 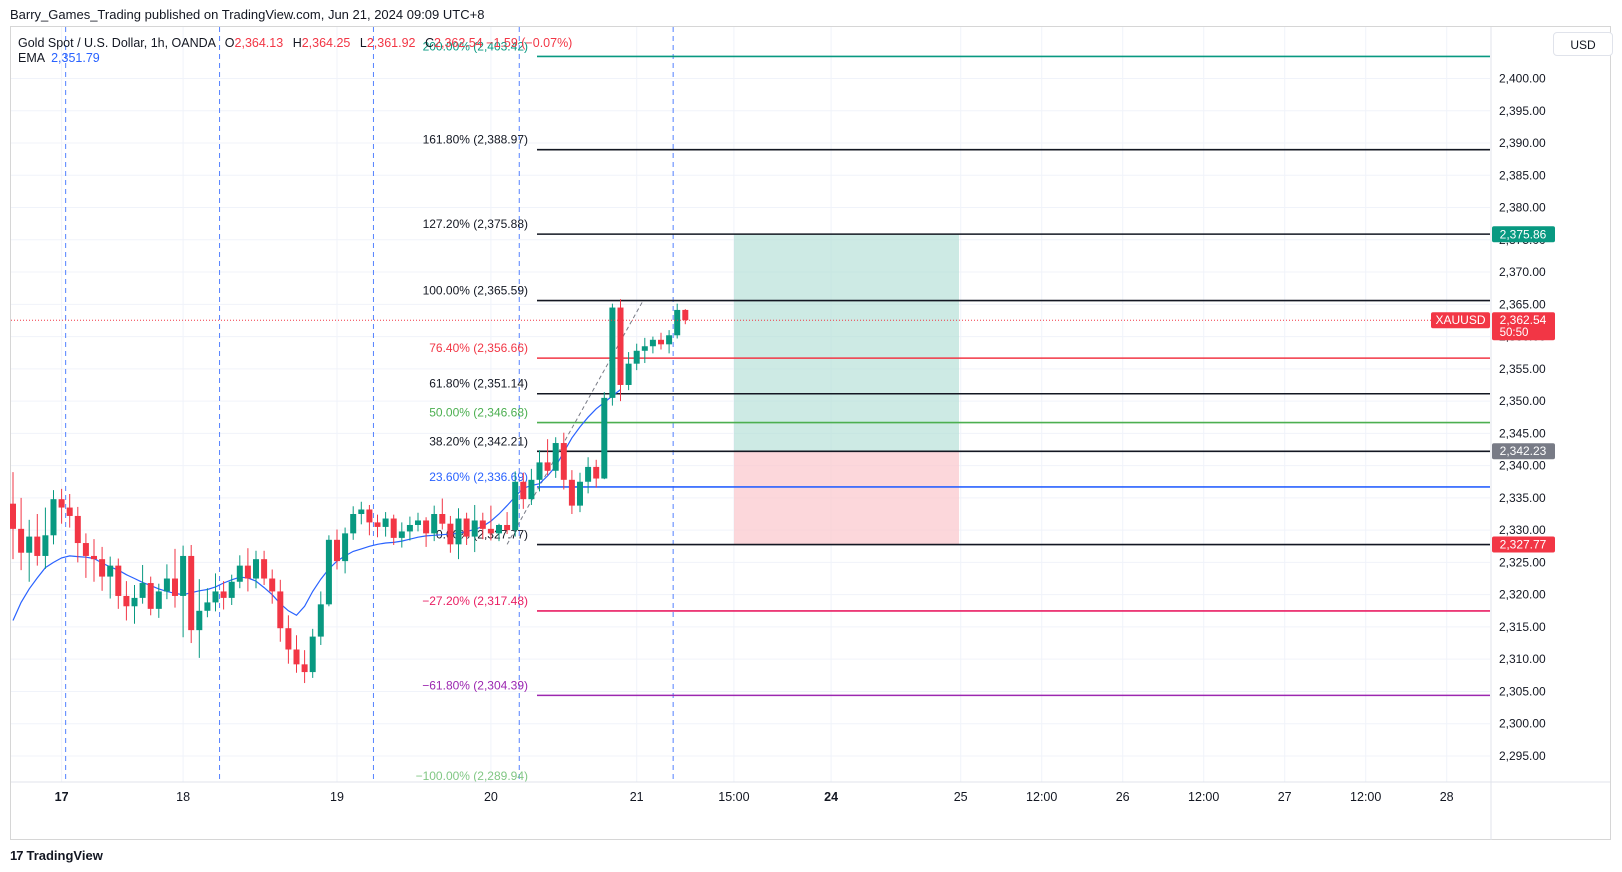 What do you see at coordinates (1522, 595) in the screenshot?
I see `price-tick-label: 2,320.00` at bounding box center [1522, 595].